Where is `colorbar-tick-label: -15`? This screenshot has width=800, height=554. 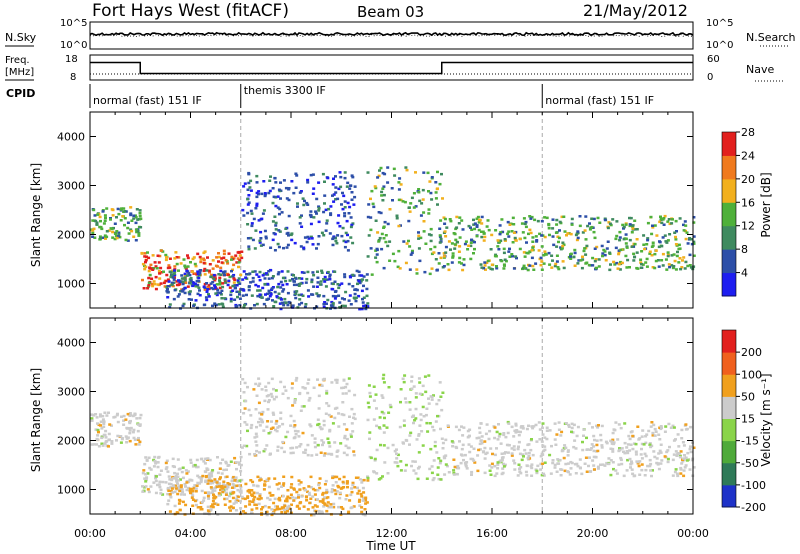
colorbar-tick-label: -15 is located at coordinates (750, 441).